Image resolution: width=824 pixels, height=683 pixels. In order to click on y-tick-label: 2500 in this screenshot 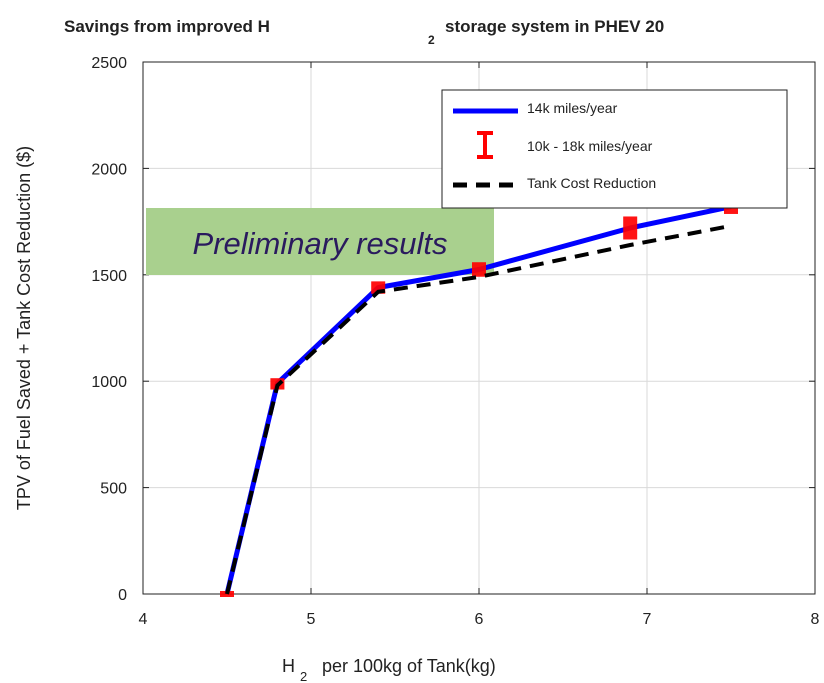, I will do `click(109, 63)`.